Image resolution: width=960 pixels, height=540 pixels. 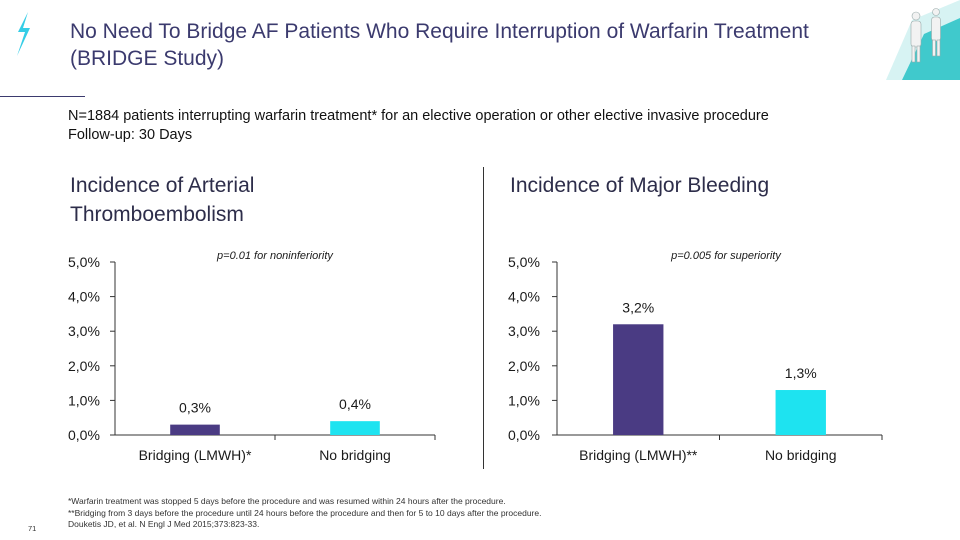 What do you see at coordinates (726, 256) in the screenshot?
I see `p-value-annotation: p=0.005 for superiority` at bounding box center [726, 256].